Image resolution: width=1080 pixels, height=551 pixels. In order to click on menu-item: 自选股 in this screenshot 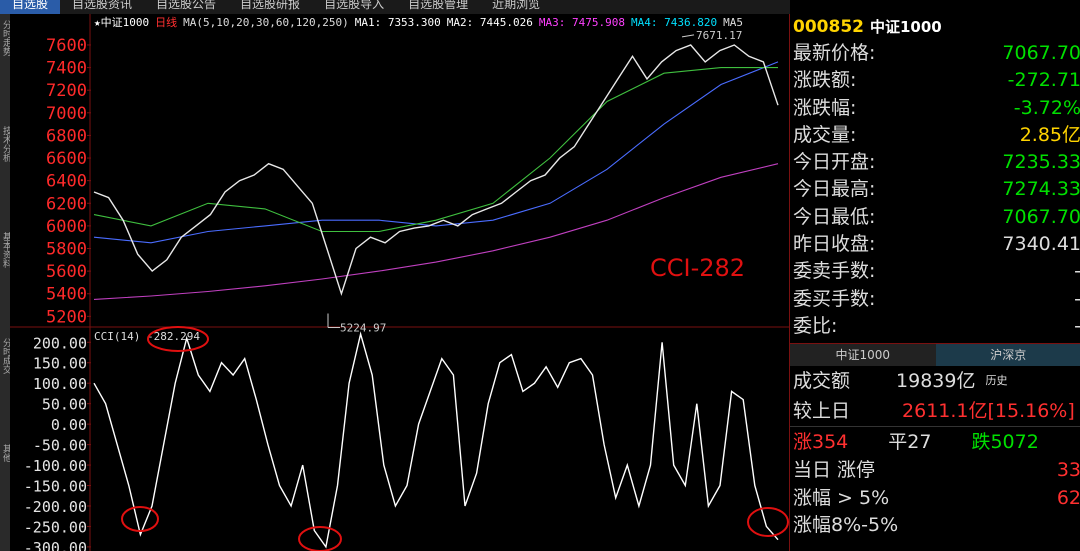, I will do `click(30, 7)`.